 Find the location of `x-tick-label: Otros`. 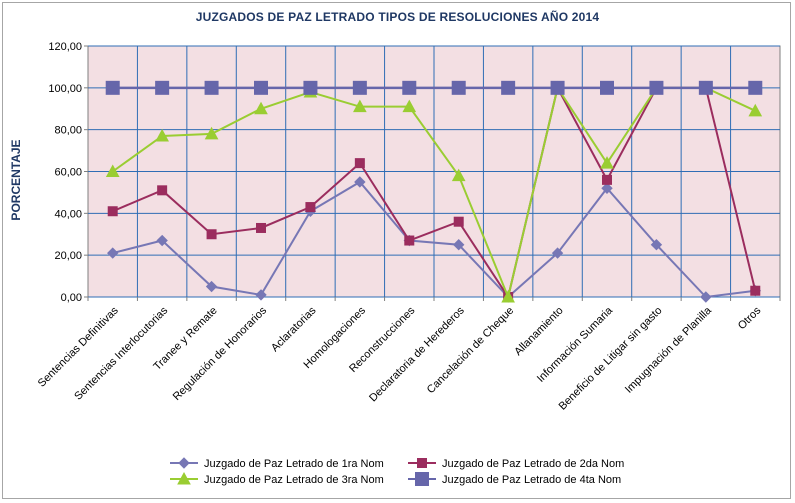

x-tick-label: Otros is located at coordinates (750, 318).